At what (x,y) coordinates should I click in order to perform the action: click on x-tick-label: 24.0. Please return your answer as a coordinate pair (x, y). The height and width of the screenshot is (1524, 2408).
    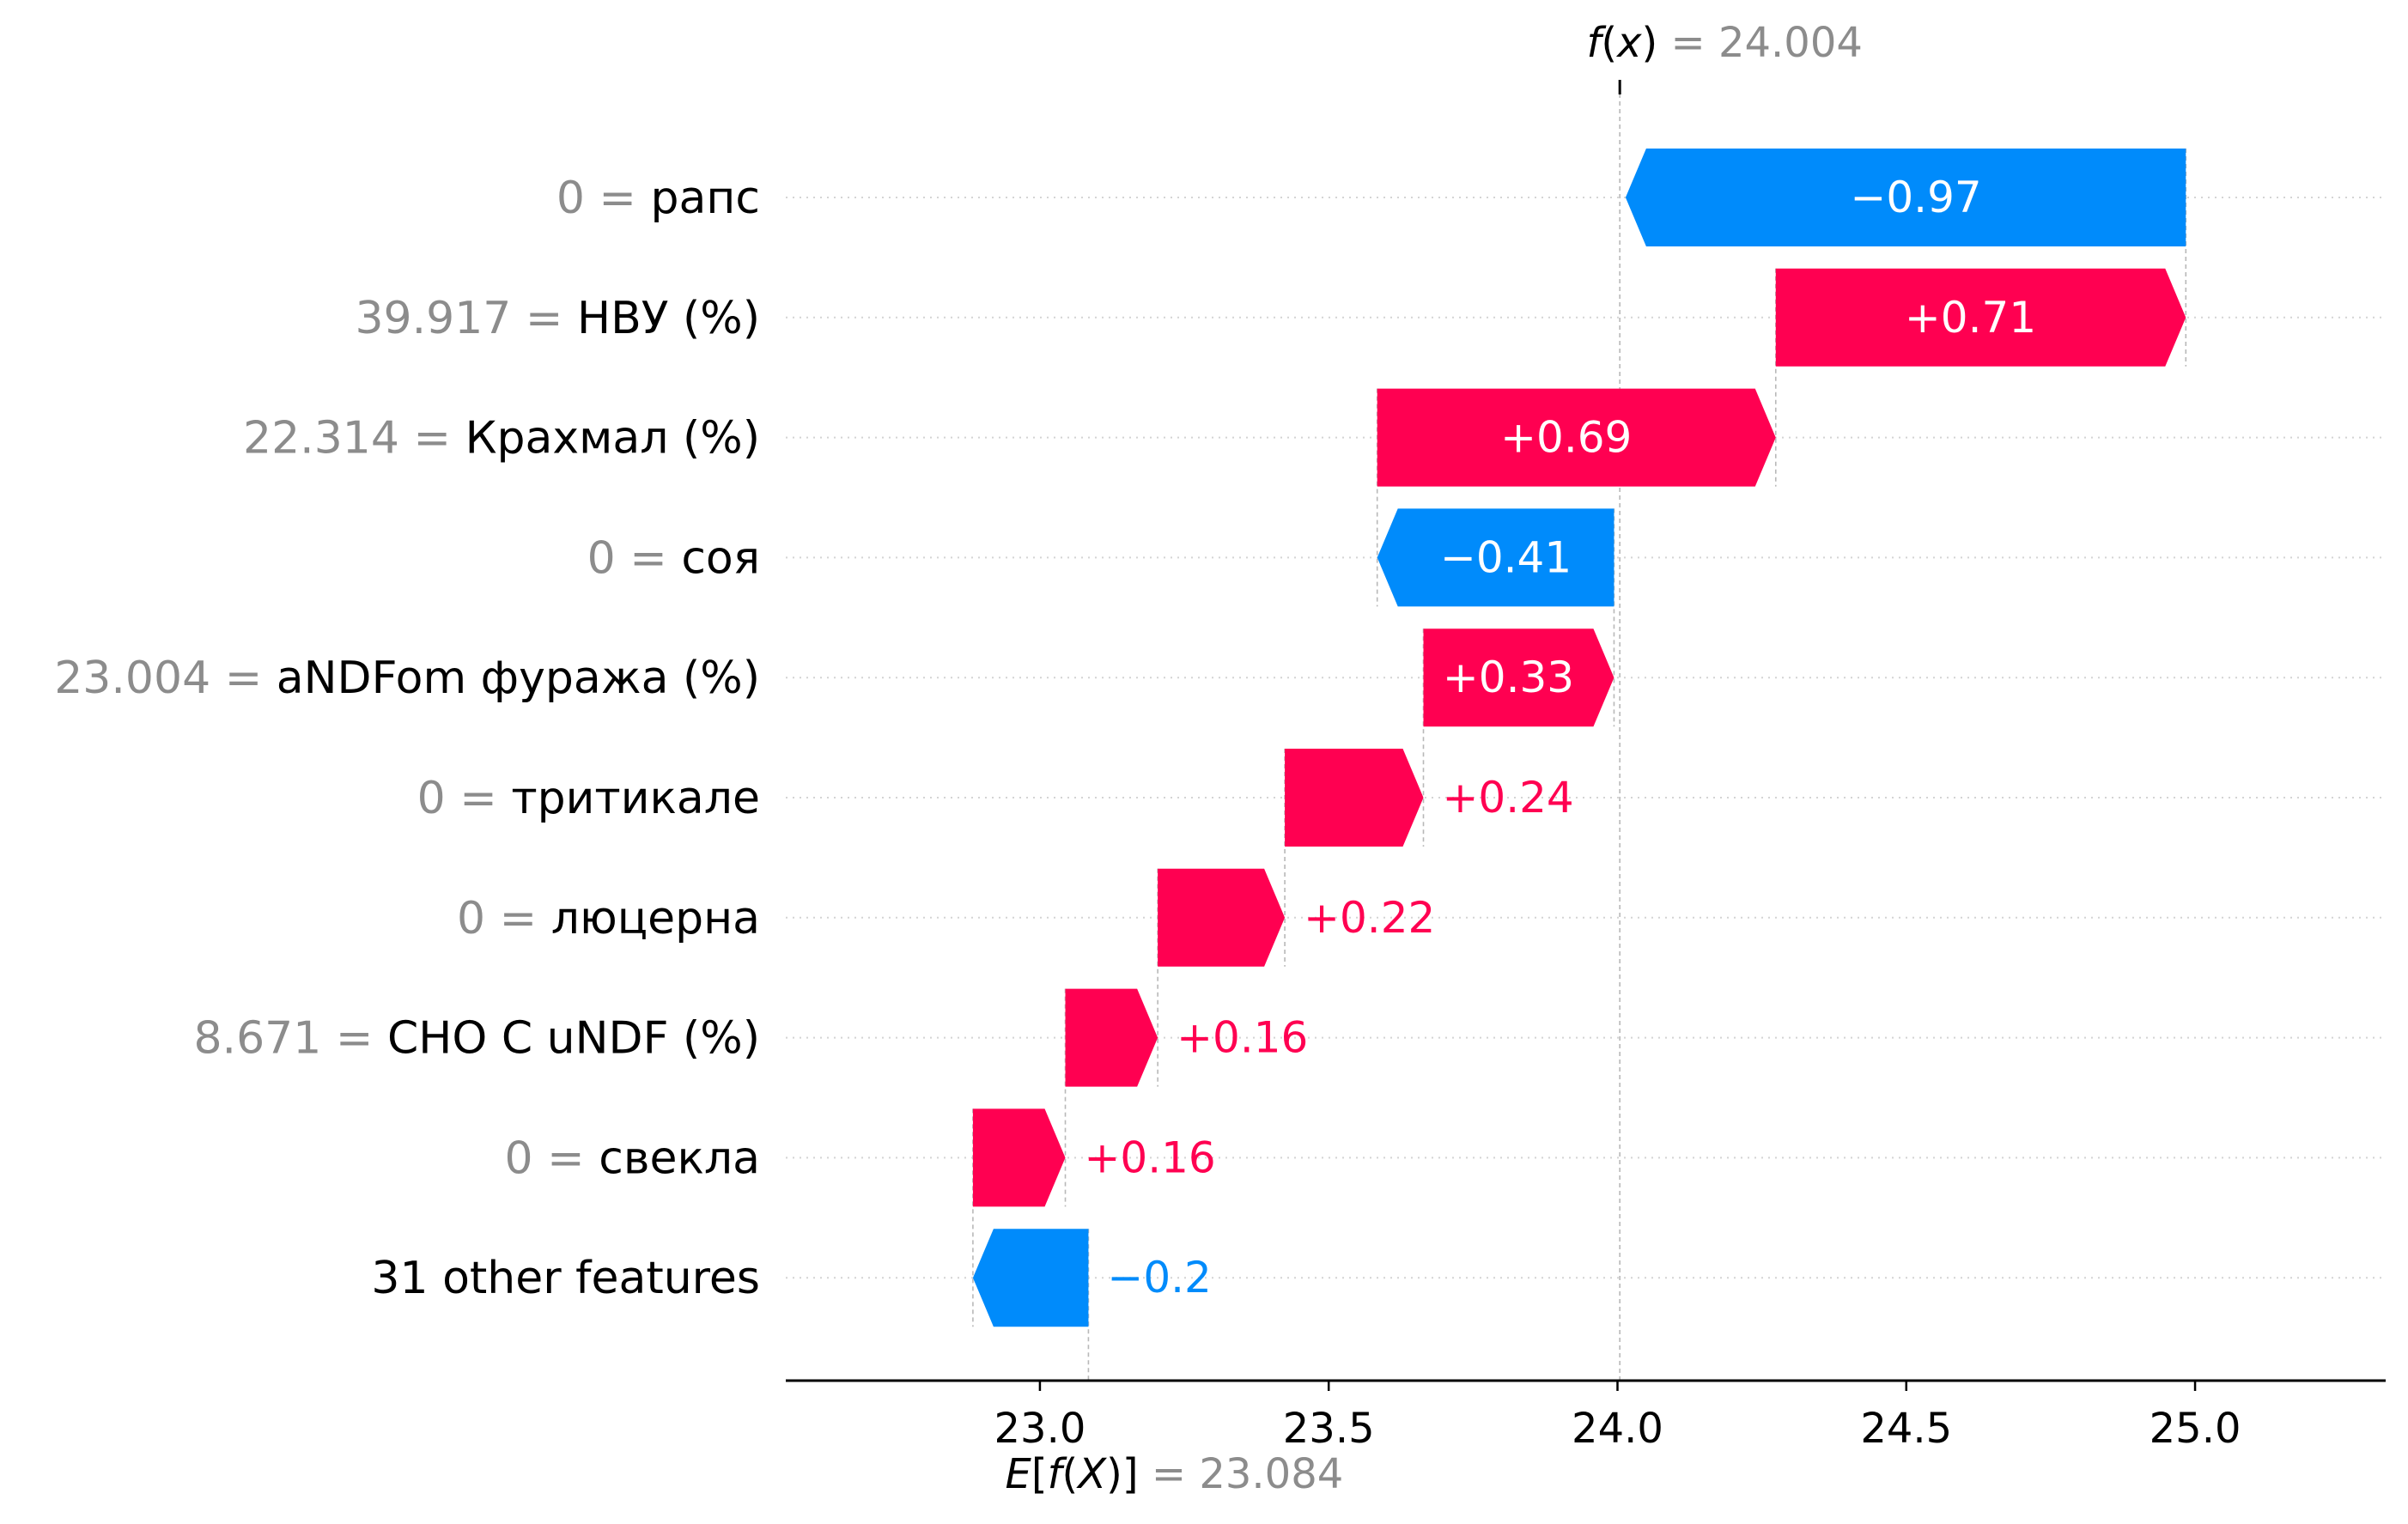
    Looking at the image, I should click on (1617, 1429).